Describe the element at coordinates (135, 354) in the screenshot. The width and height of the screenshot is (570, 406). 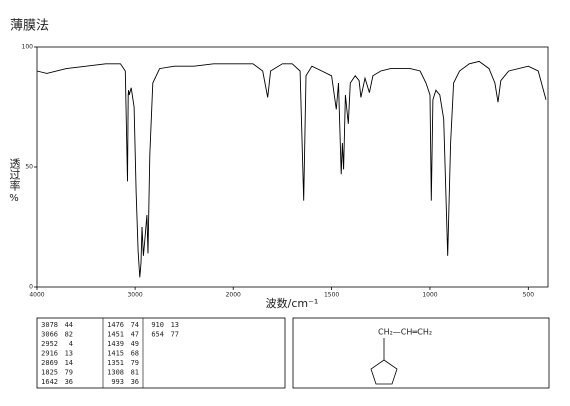
I see `peak-transmittance: 68` at that location.